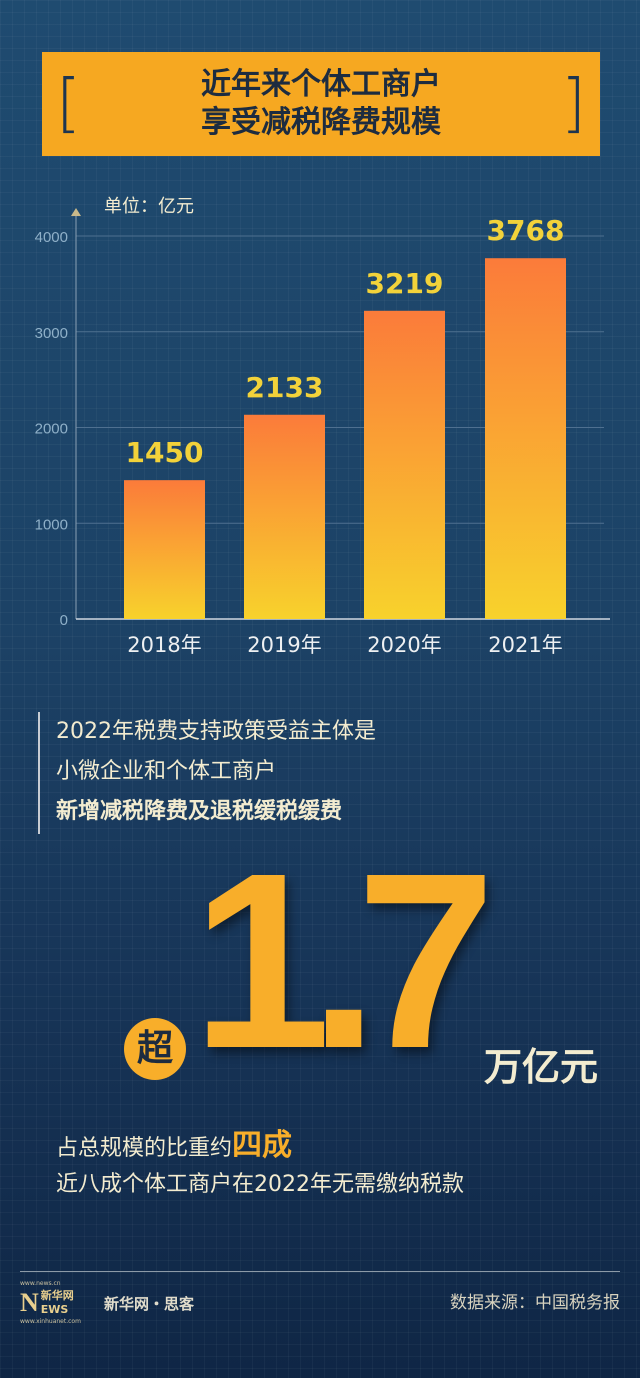 Image resolution: width=640 pixels, height=1378 pixels. I want to click on headline-unit: 万亿元, so click(541, 1067).